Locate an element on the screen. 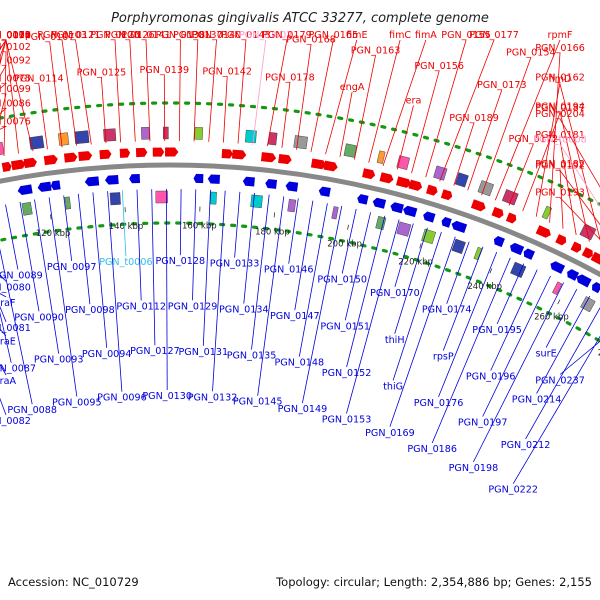 This screenshot has height=600, width=600. forward-gene-label: PGN_0156 is located at coordinates (439, 66).